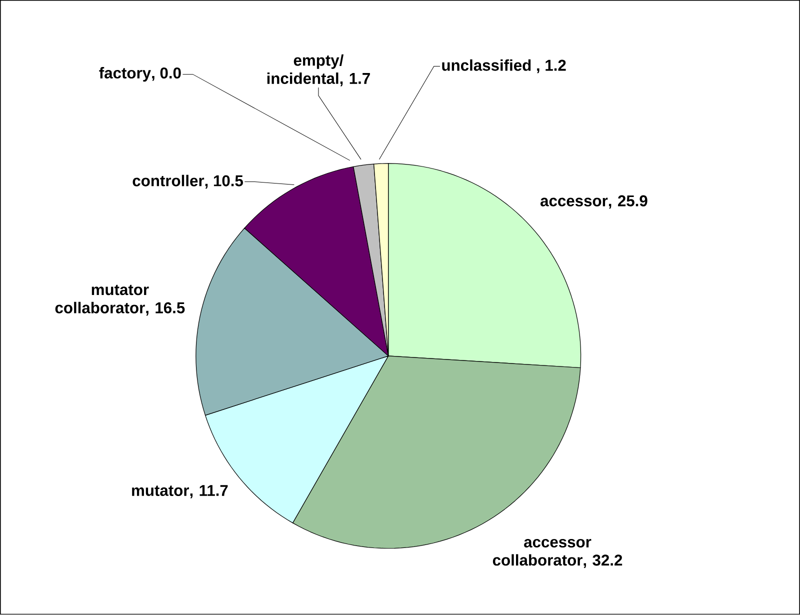 This screenshot has height=615, width=800. Describe the element at coordinates (355, 79) in the screenshot. I see `data-label: , 1.7` at that location.